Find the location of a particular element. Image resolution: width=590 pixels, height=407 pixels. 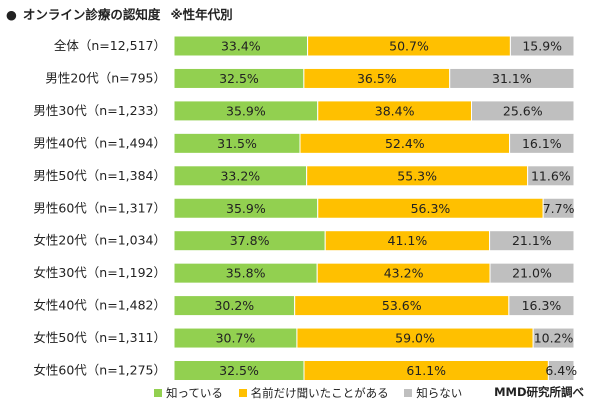

data-label: 43.2% is located at coordinates (404, 273).